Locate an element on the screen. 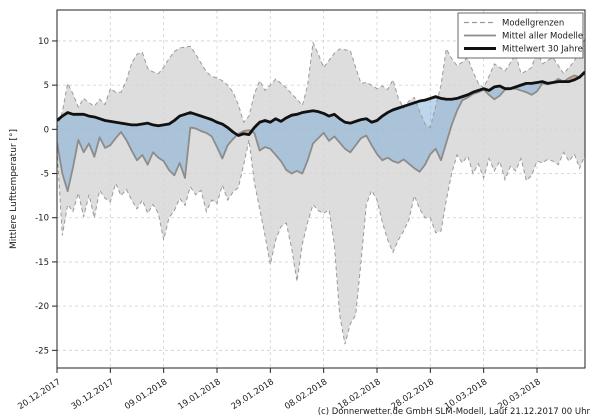 This screenshot has width=600, height=420. svg-text: 30.12.2017 is located at coordinates (93, 394).